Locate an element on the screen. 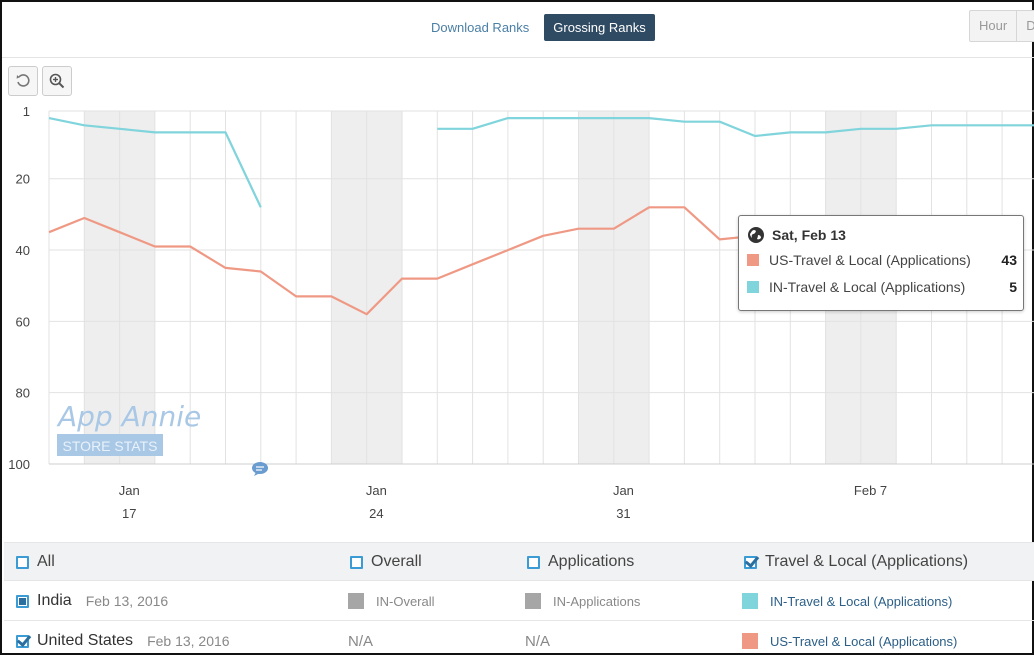 The width and height of the screenshot is (1034, 655). x-tick-day-label: 17 is located at coordinates (129, 513).